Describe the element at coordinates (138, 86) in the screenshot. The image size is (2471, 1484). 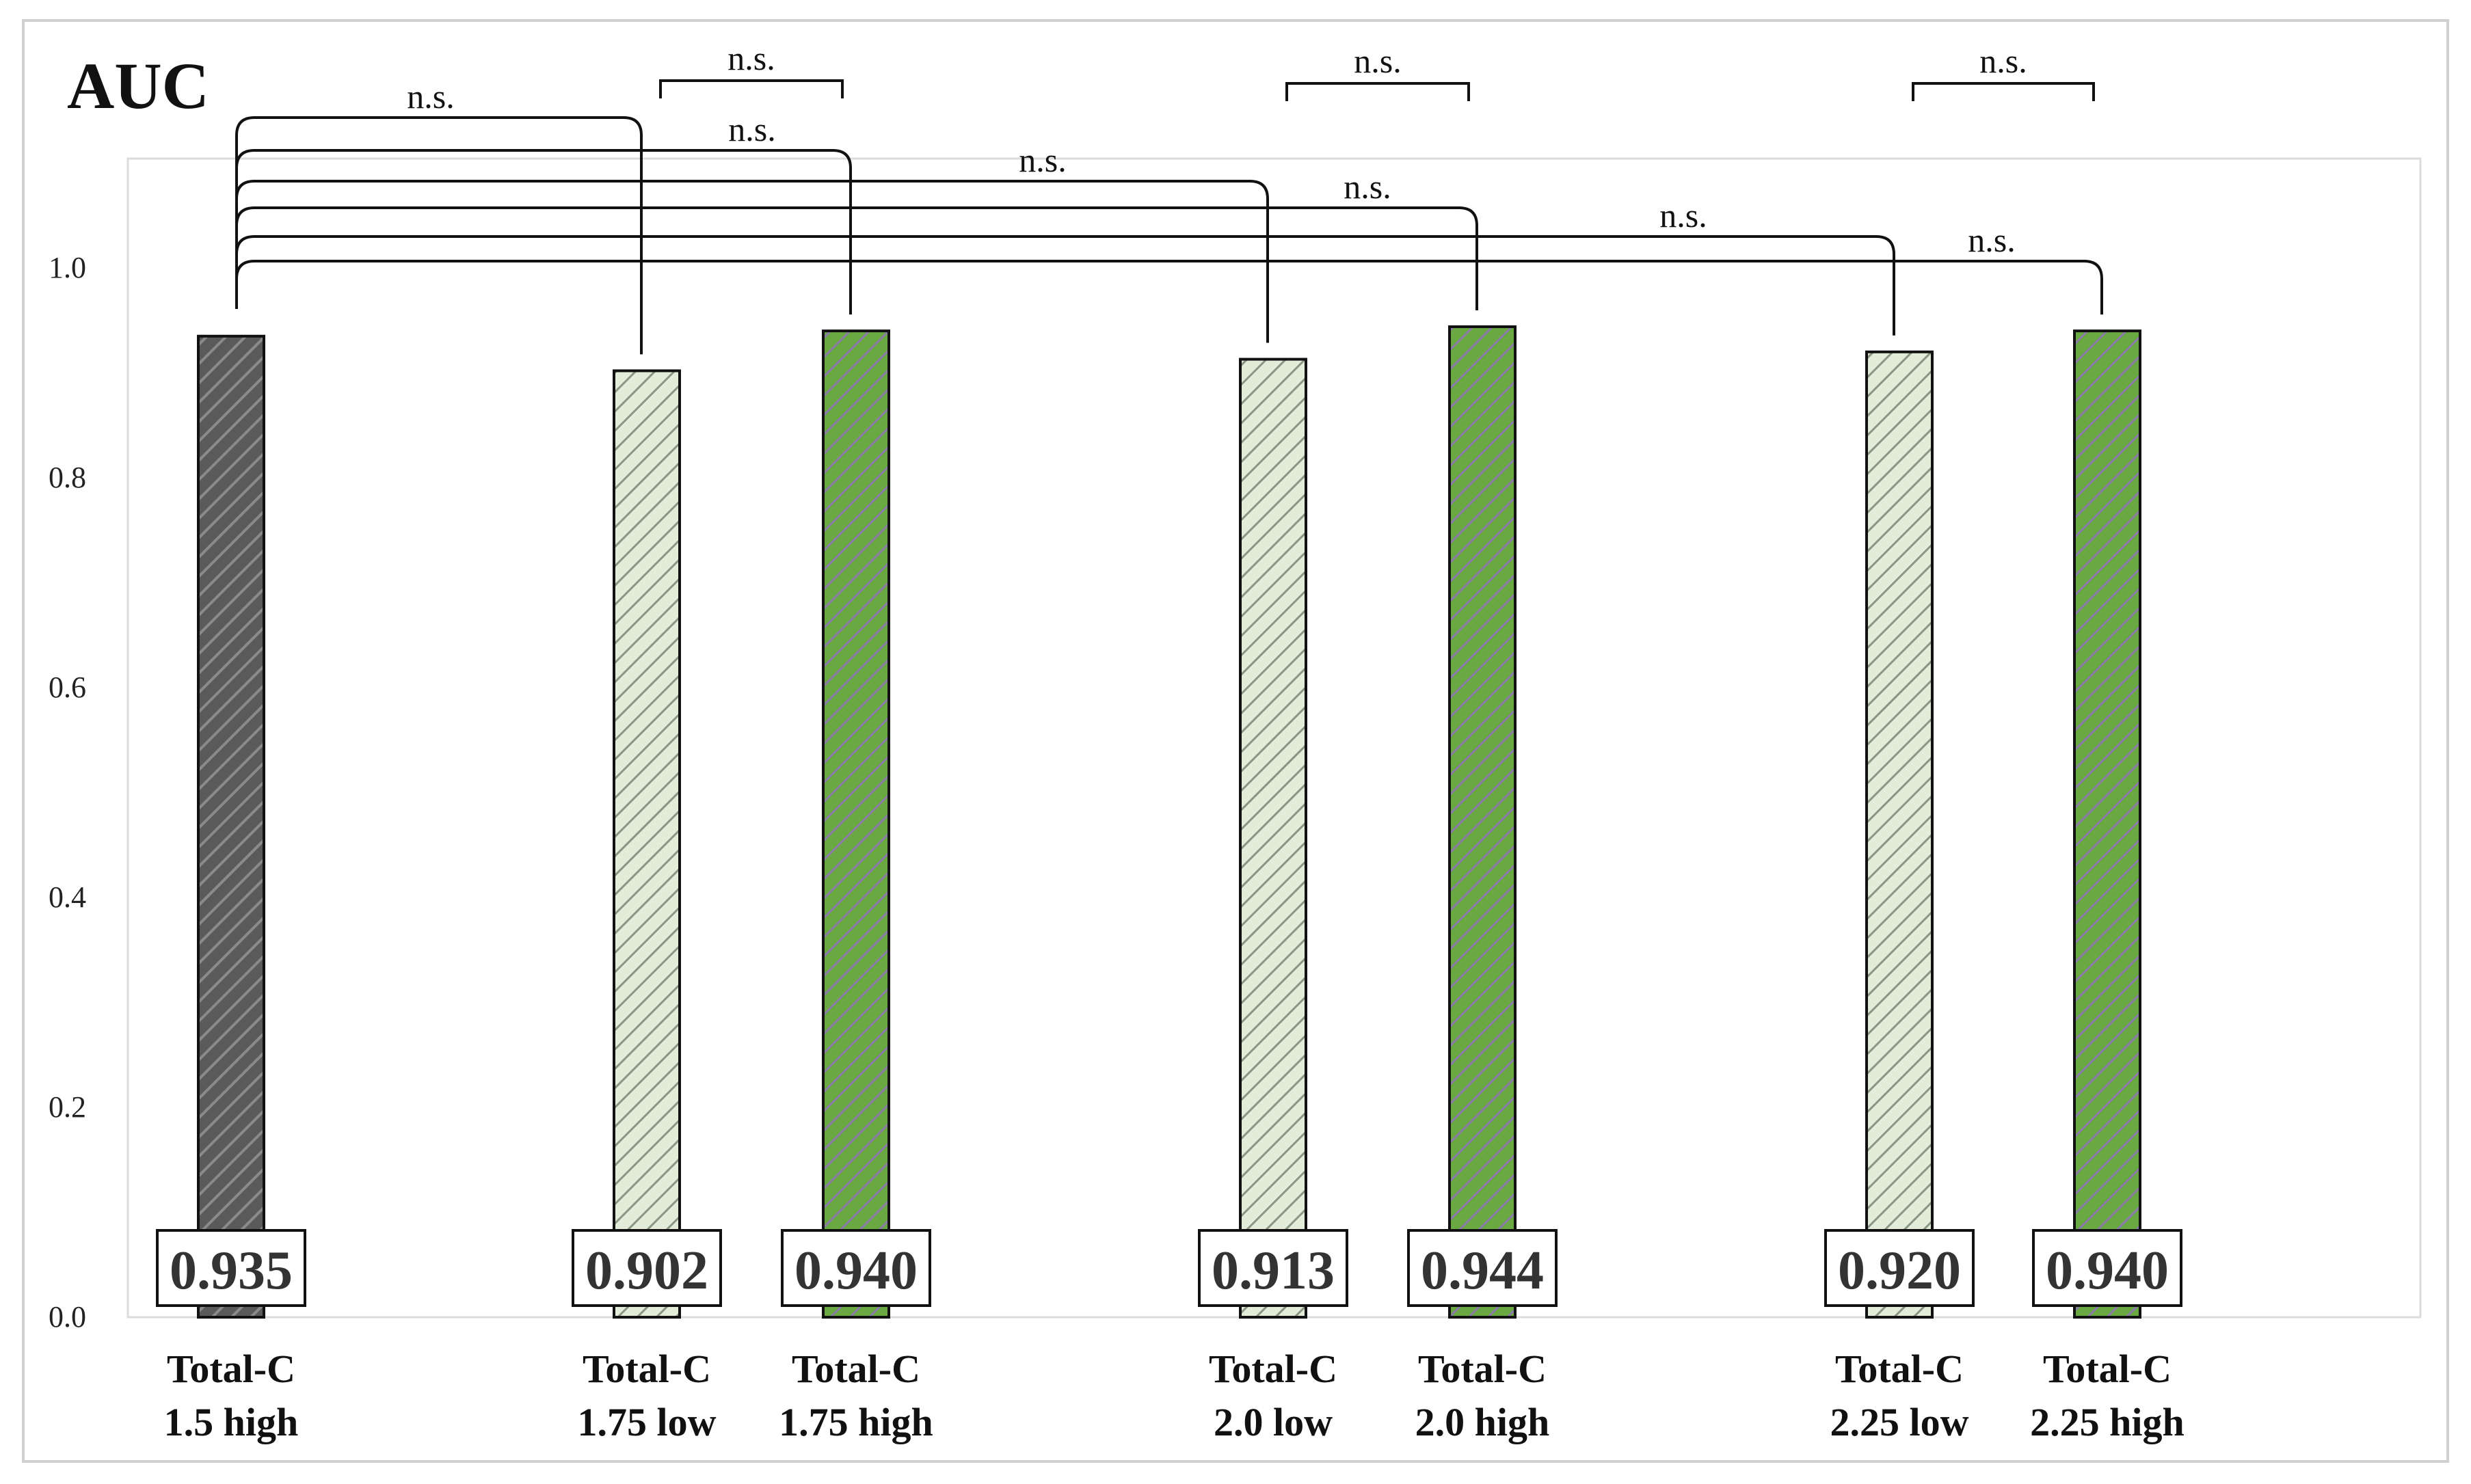
I see `chart-title: AUC` at that location.